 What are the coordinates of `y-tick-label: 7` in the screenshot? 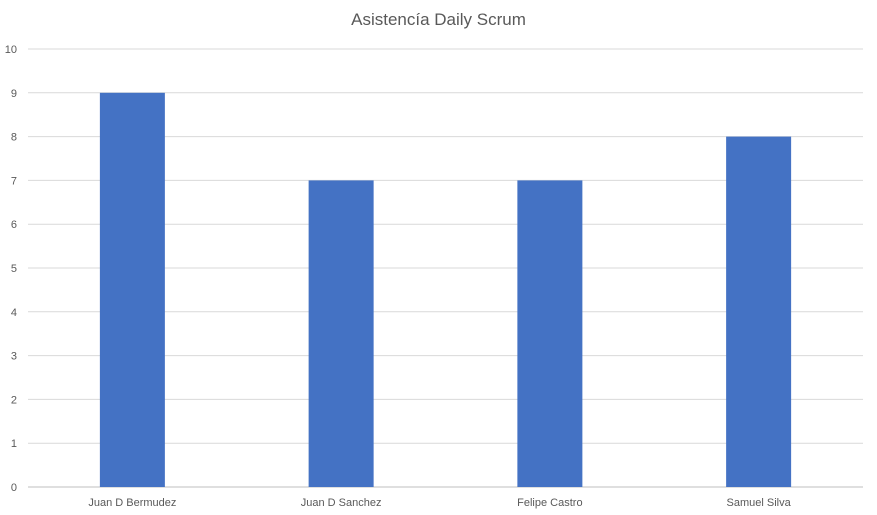 It's located at (14, 181).